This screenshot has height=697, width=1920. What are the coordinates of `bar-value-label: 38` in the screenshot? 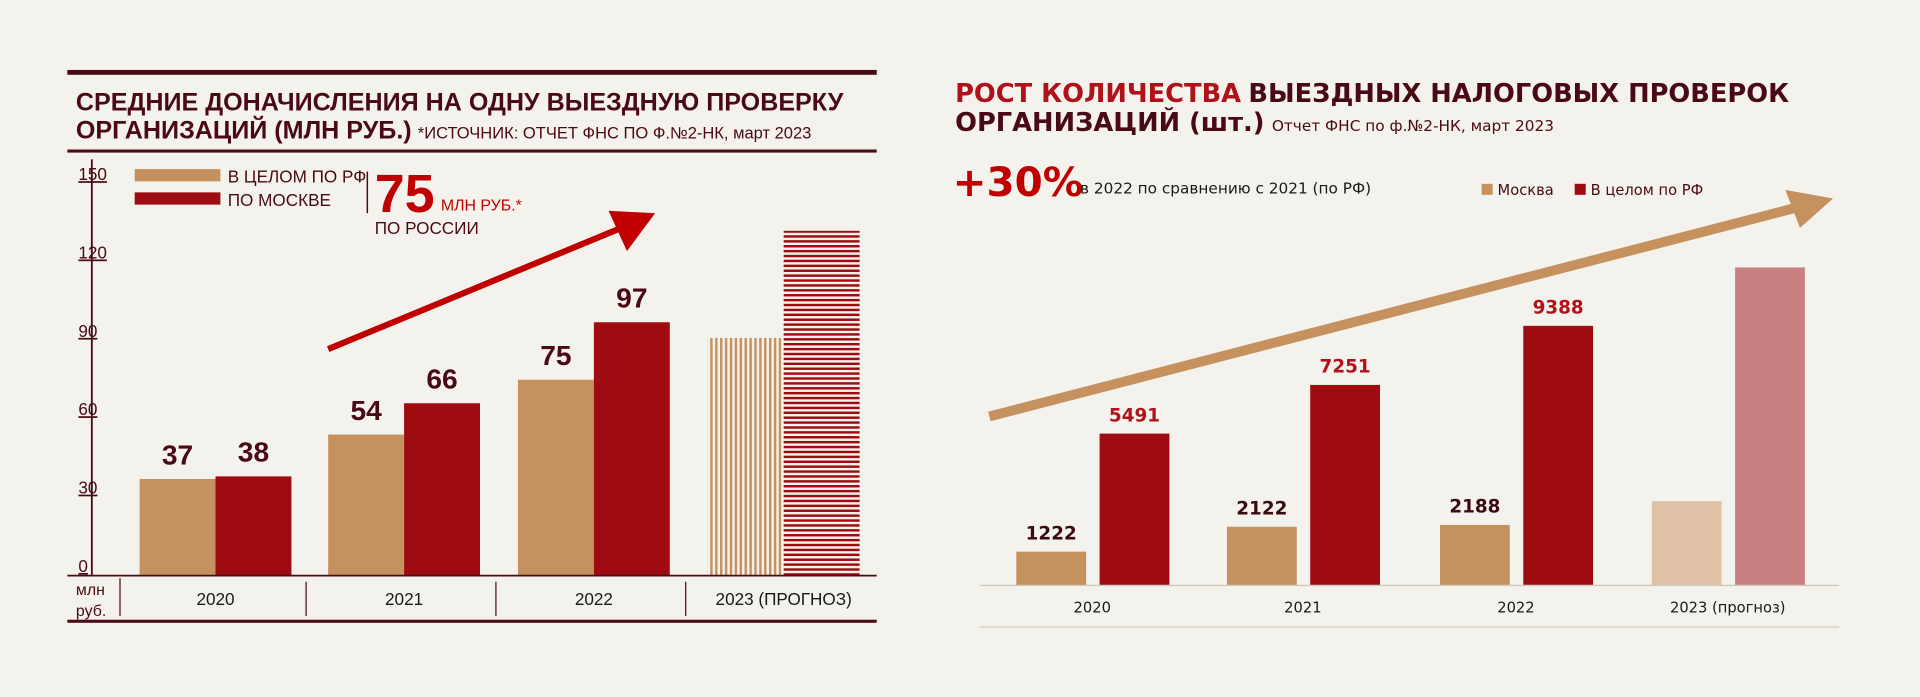 It's located at (253, 452).